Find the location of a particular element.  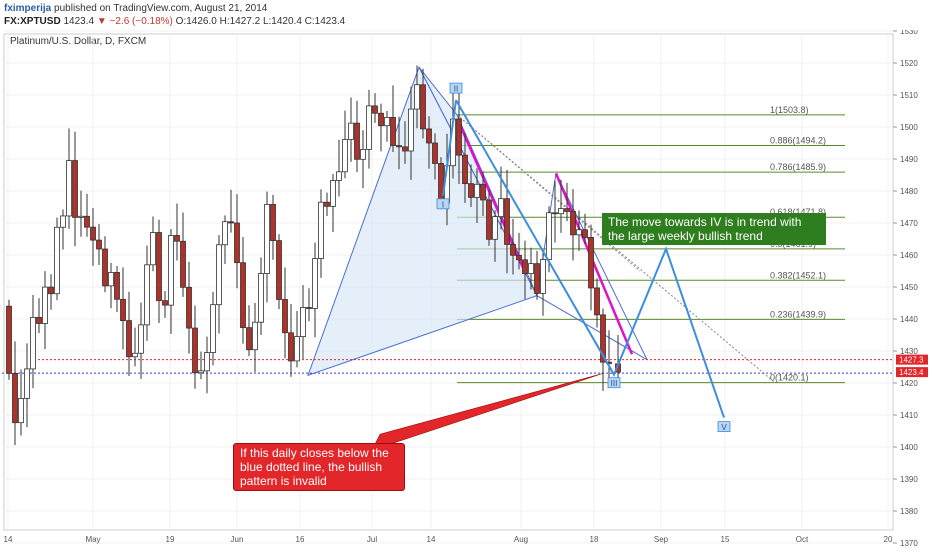

ohlc-values: O:1426.0 H:1427.2 L:1420.4 C:1423.4 is located at coordinates (260, 21).